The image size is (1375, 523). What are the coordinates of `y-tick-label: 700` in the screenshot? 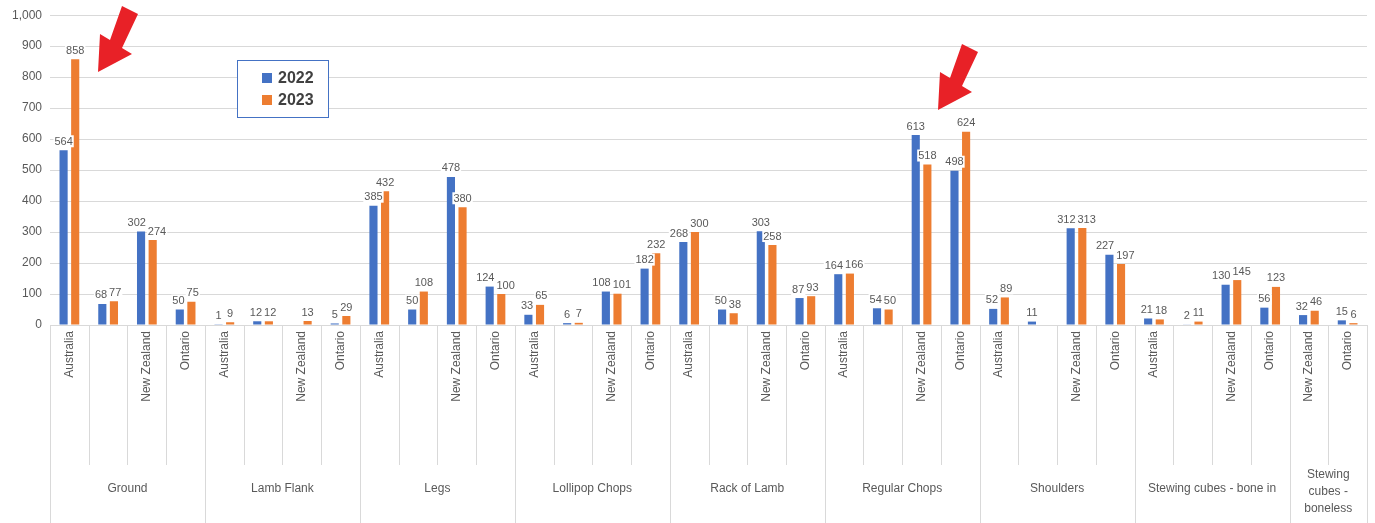 It's located at (32, 107).